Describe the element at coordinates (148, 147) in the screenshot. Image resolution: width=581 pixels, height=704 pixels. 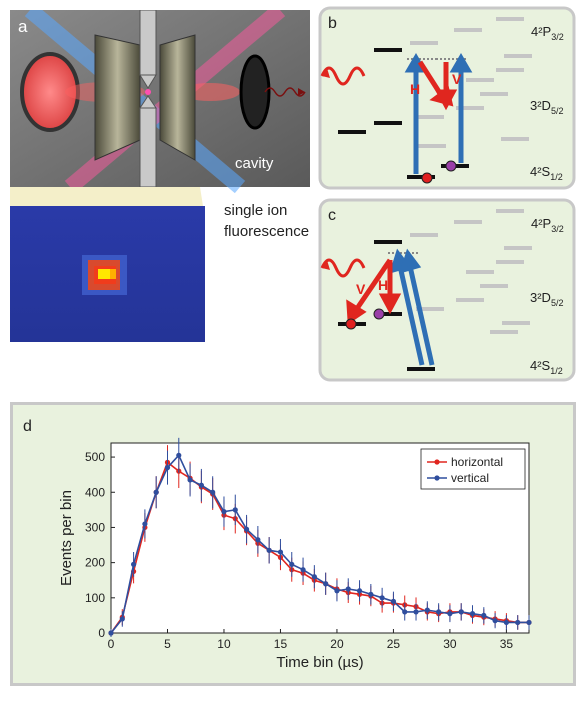
I see `needle-bottom` at that location.